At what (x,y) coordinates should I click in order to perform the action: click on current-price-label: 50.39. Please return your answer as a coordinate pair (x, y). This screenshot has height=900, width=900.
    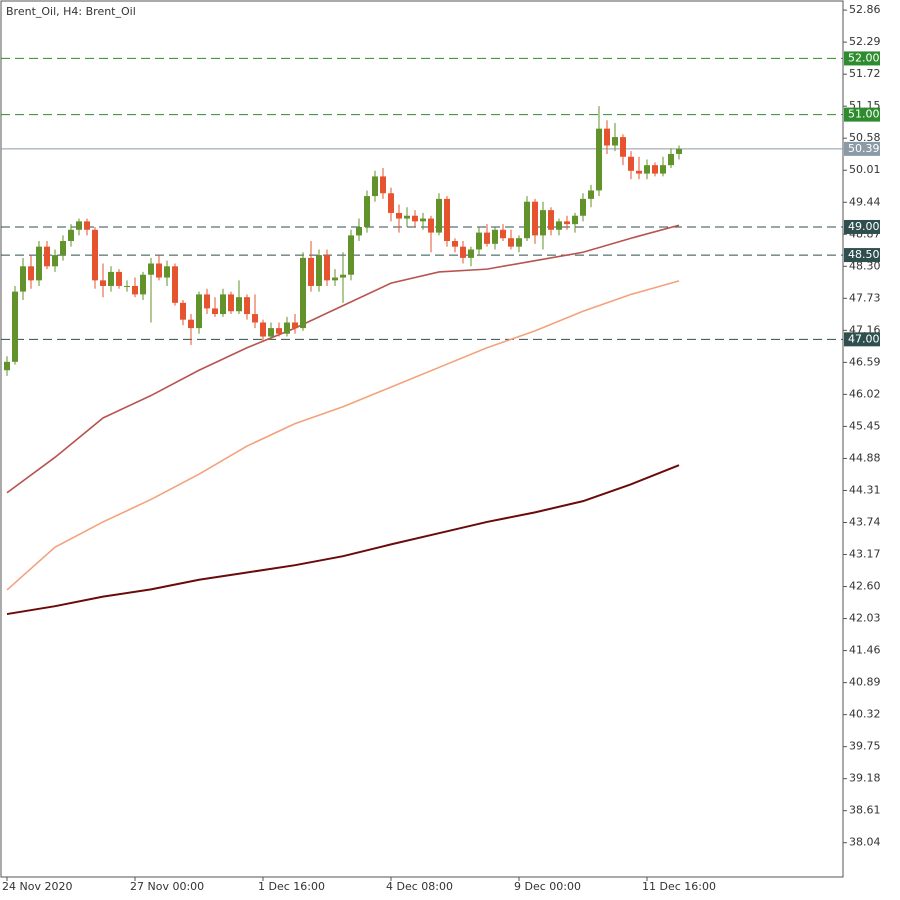
    Looking at the image, I should click on (864, 148).